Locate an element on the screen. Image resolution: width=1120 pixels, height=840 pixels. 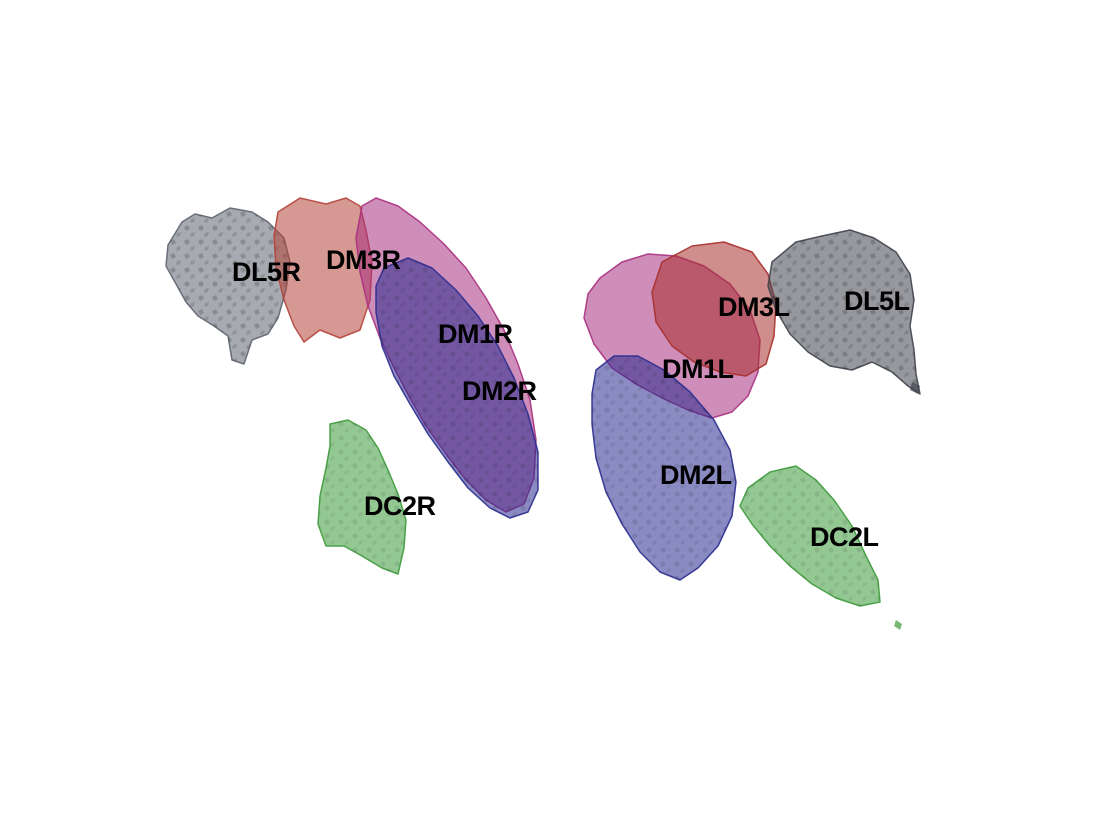
label-dm1l: DM1L is located at coordinates (698, 369).